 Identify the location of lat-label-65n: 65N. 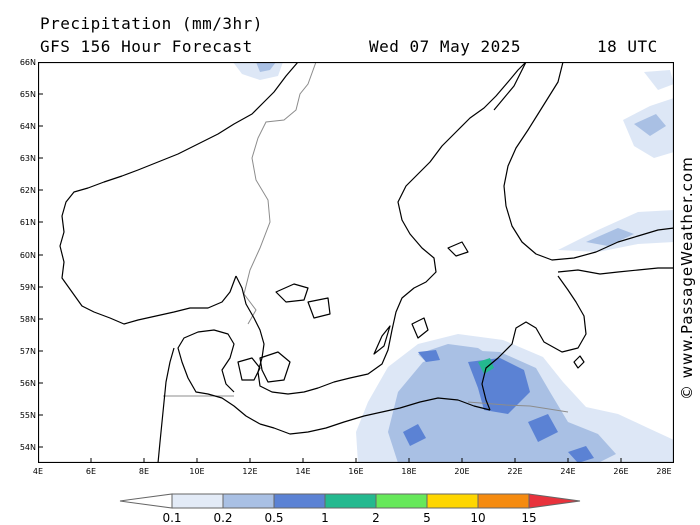
(27, 94).